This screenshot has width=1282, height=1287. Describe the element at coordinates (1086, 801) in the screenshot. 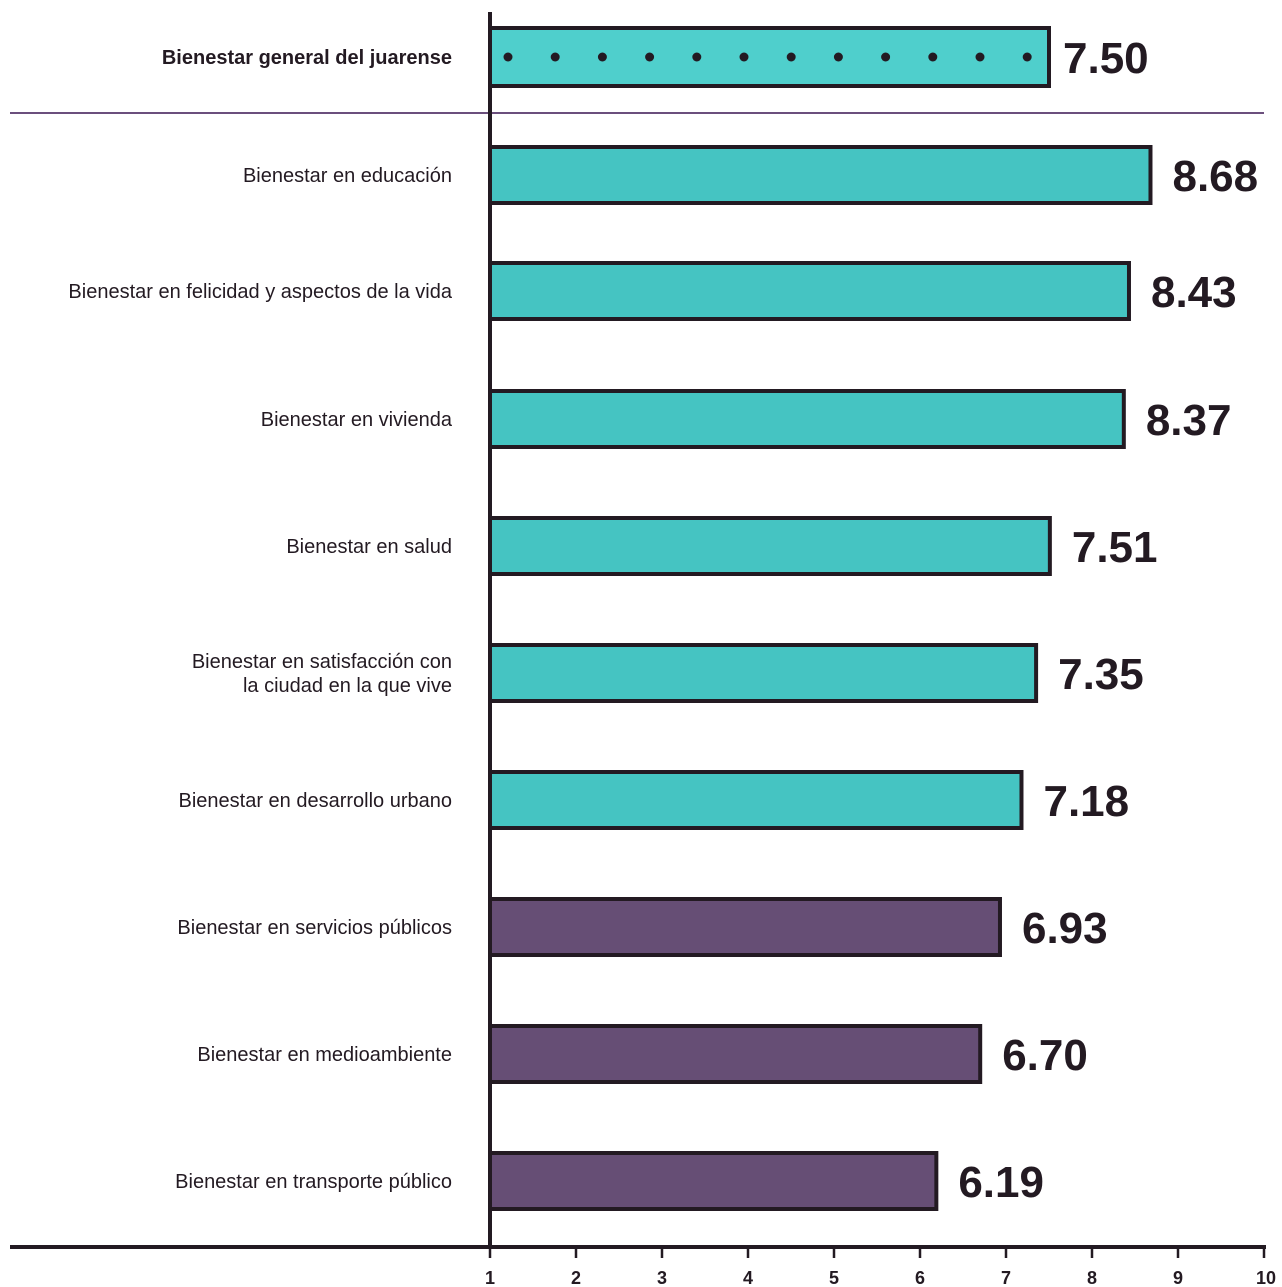

I see `value-label: 7.18` at that location.